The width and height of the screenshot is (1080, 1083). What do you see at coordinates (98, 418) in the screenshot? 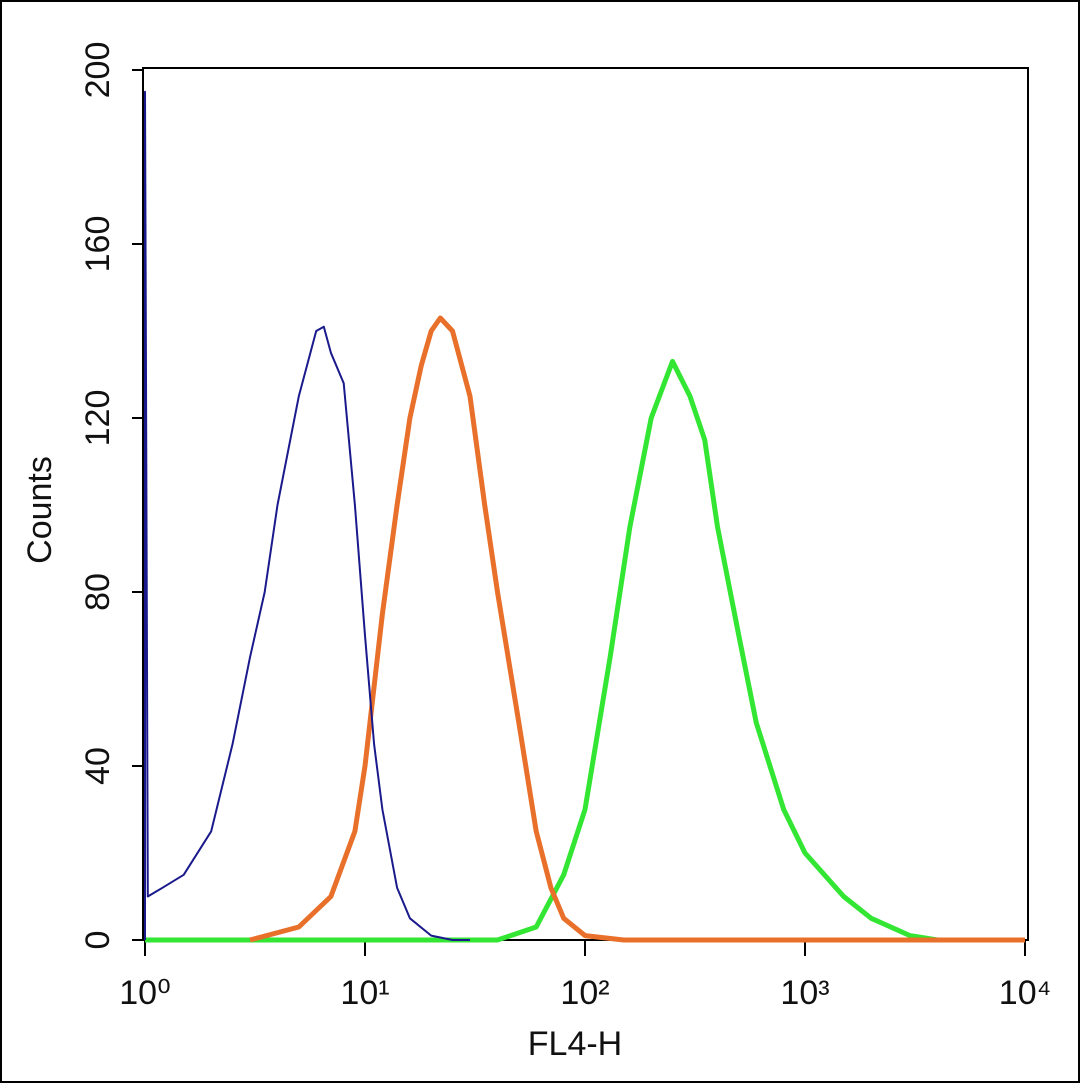
I see `y-tick-label: 120` at bounding box center [98, 418].